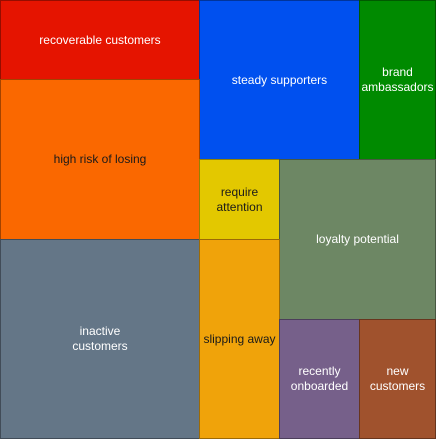 Image resolution: width=436 pixels, height=439 pixels. Describe the element at coordinates (239, 199) in the screenshot. I see `tile-require-attention: require attention` at that location.